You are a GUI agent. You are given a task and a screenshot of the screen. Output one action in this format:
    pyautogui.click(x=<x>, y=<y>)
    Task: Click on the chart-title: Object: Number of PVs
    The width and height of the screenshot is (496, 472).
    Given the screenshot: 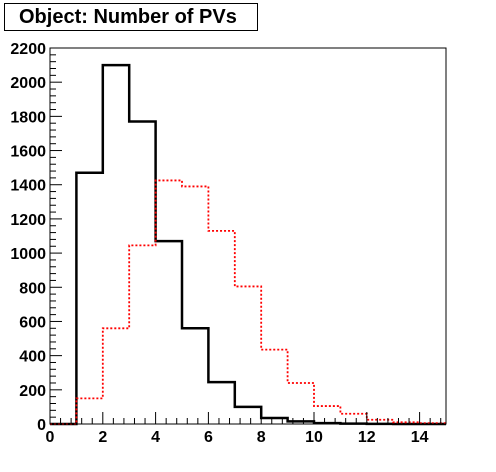 What is the action you would take?
    pyautogui.click(x=131, y=17)
    